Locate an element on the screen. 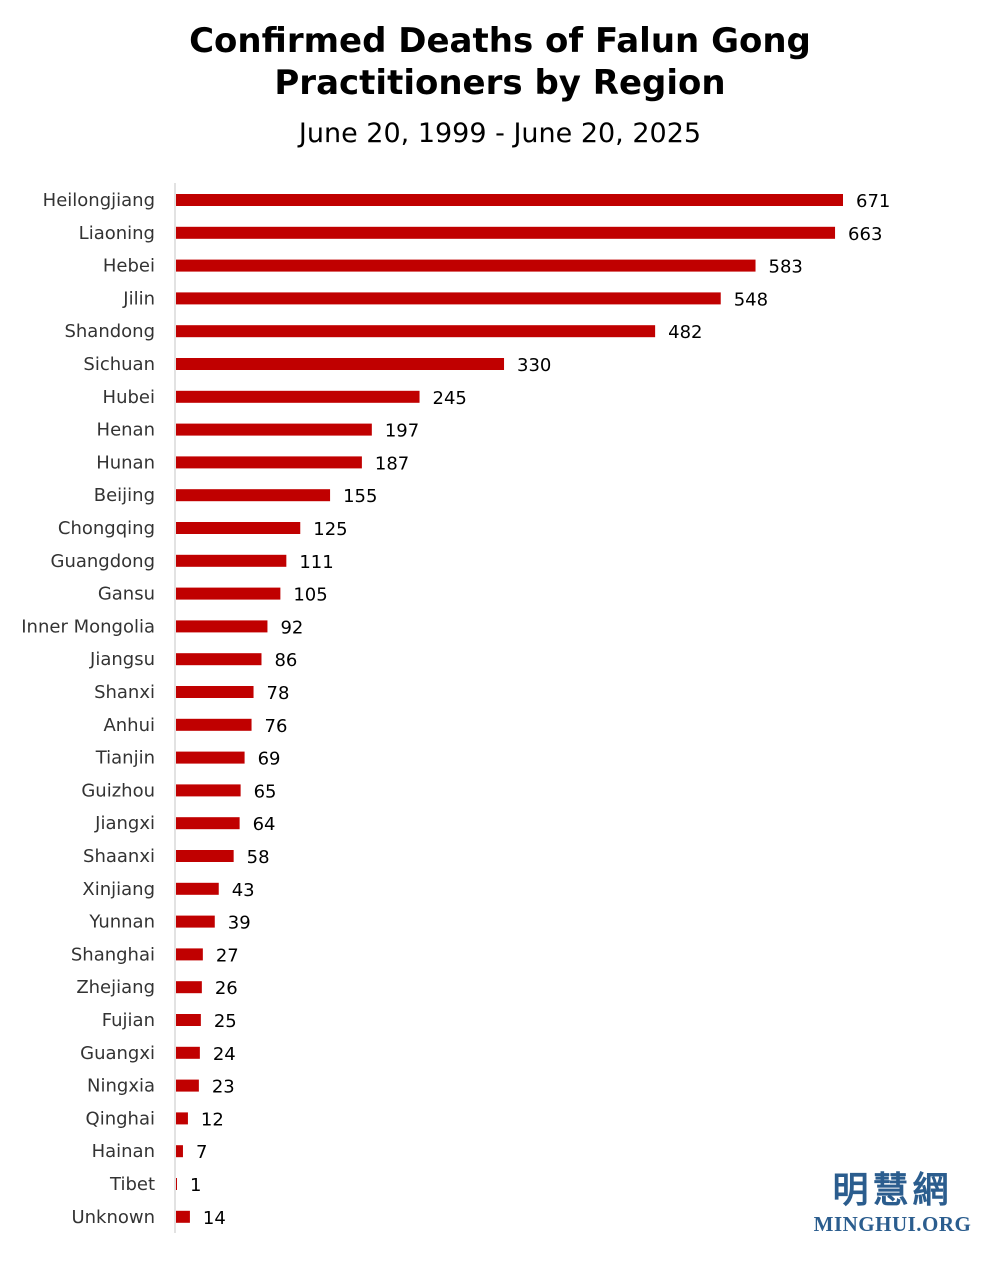 Image resolution: width=1000 pixels, height=1265 pixels. bar-value-label: 482 is located at coordinates (685, 332).